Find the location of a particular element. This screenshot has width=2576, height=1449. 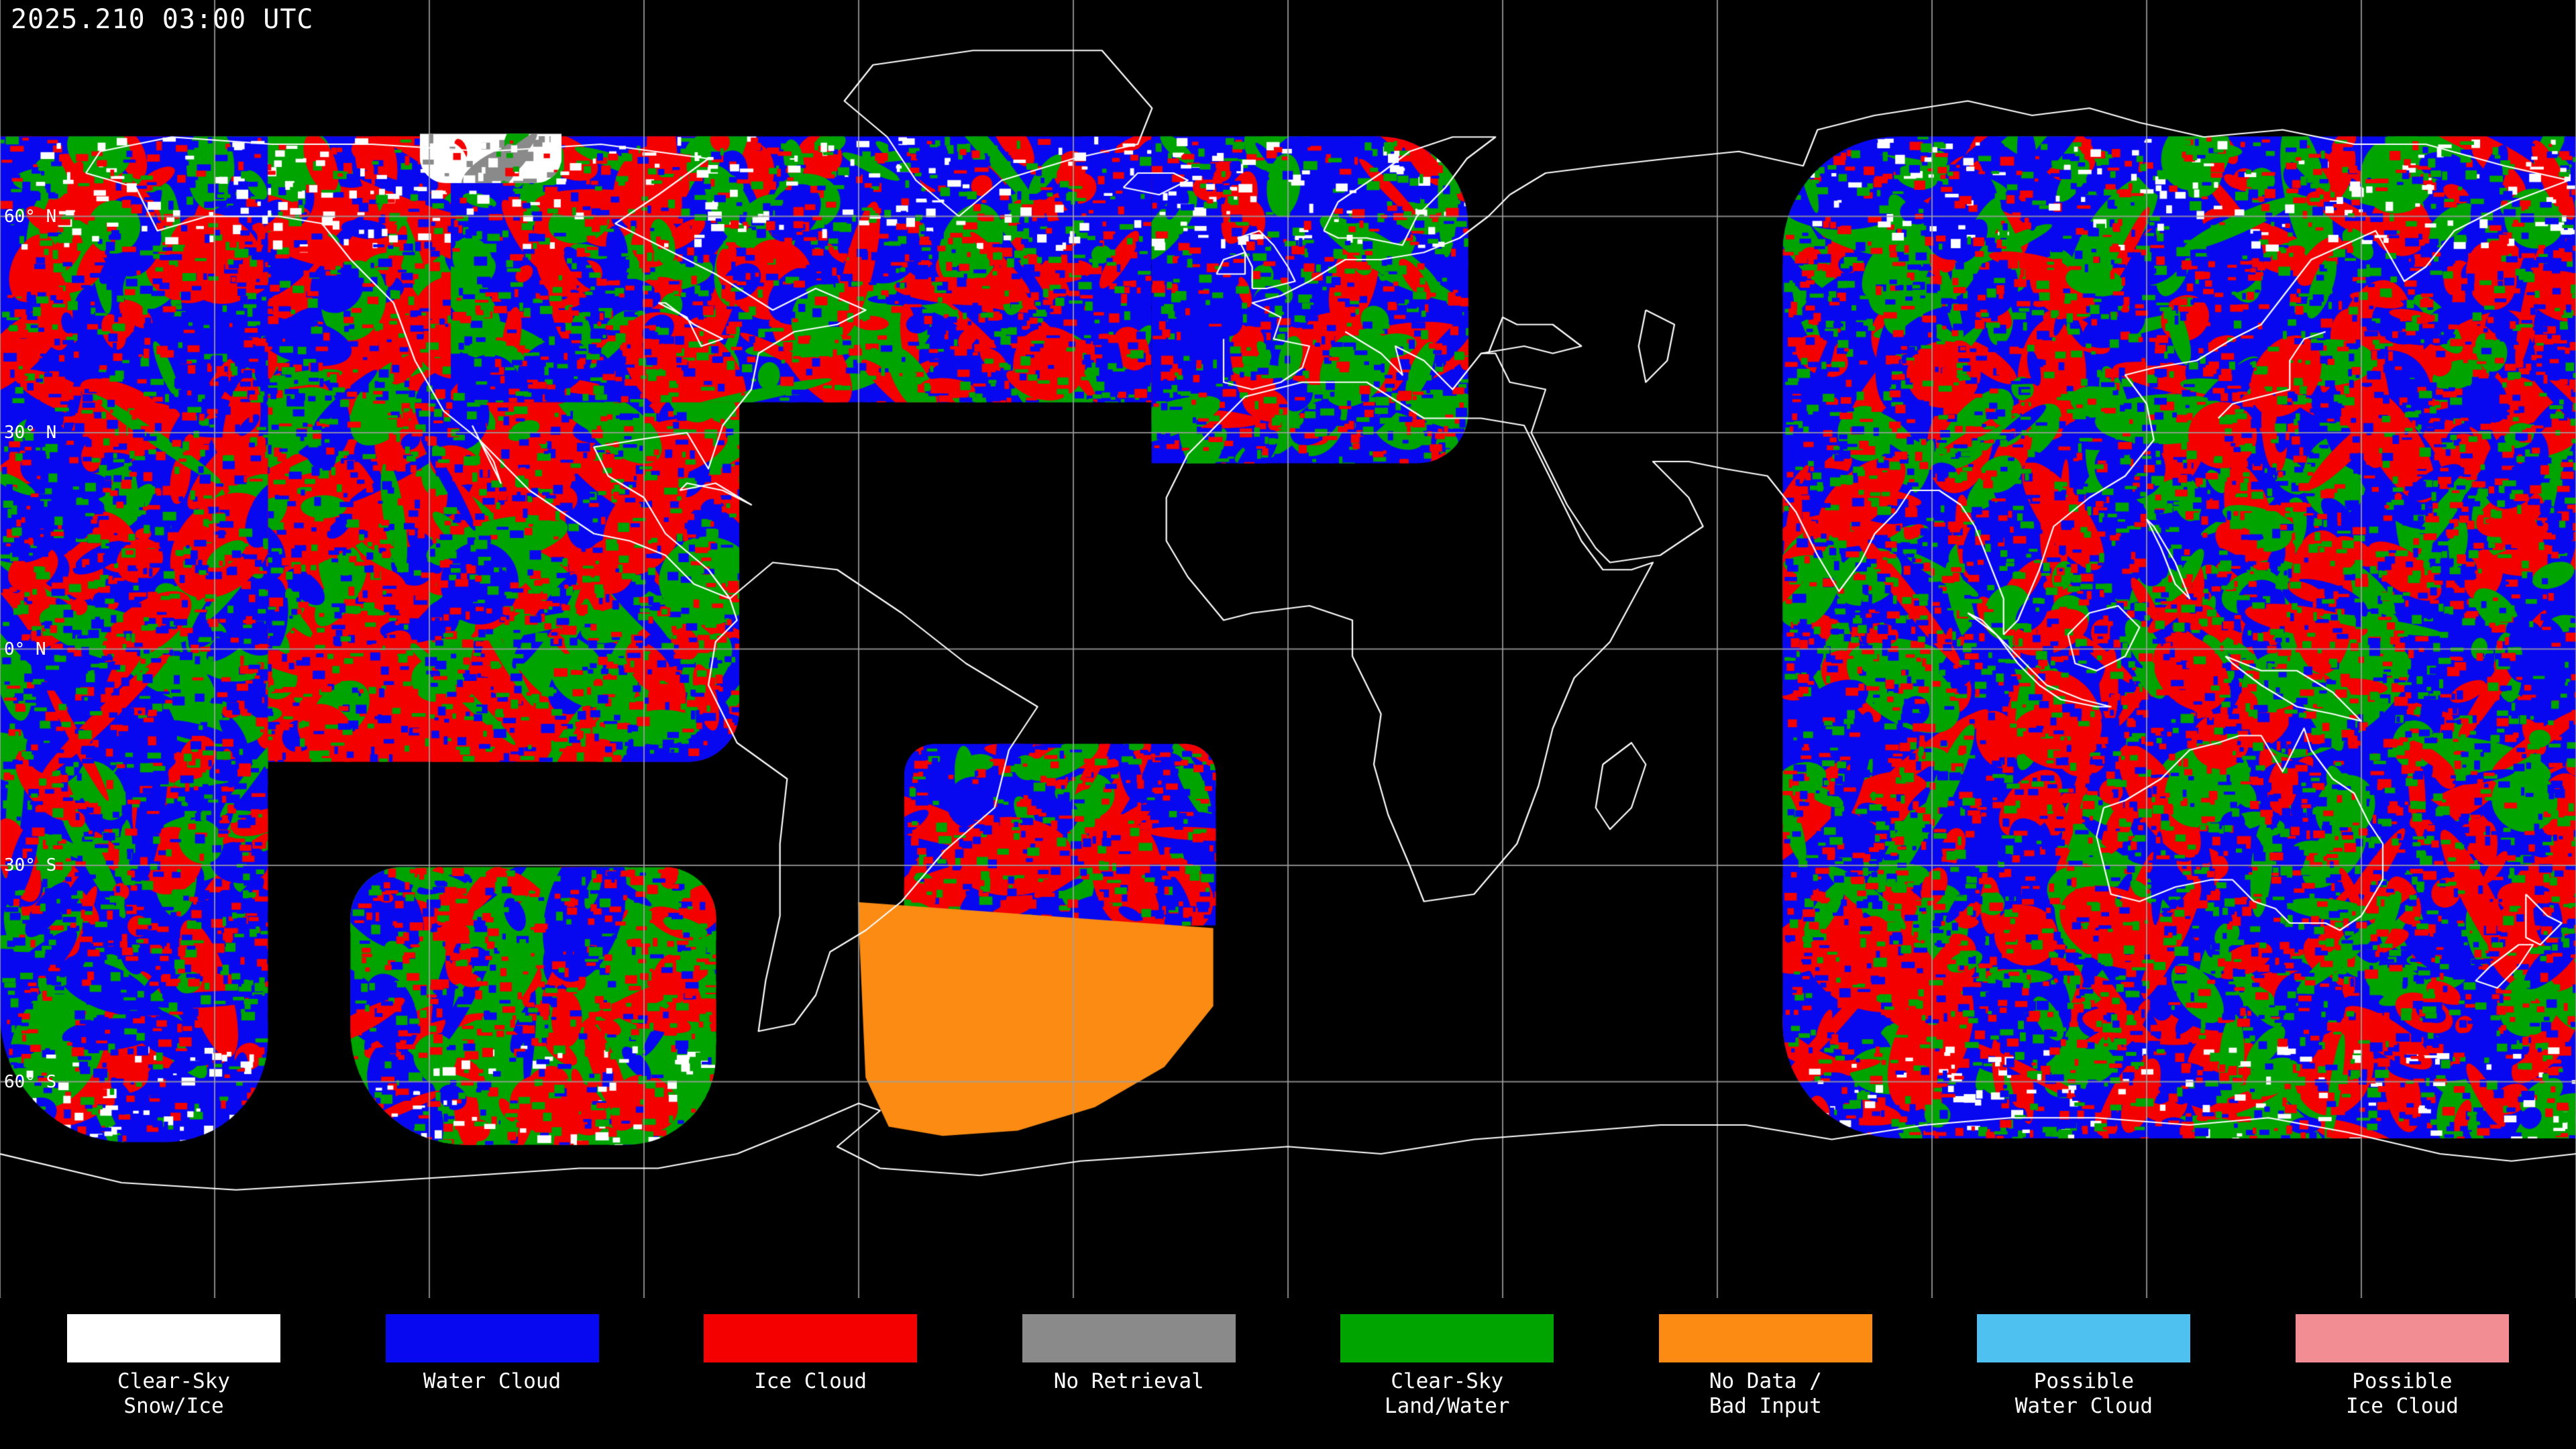

legend-label-line: Snow/Ice is located at coordinates (173, 1406).